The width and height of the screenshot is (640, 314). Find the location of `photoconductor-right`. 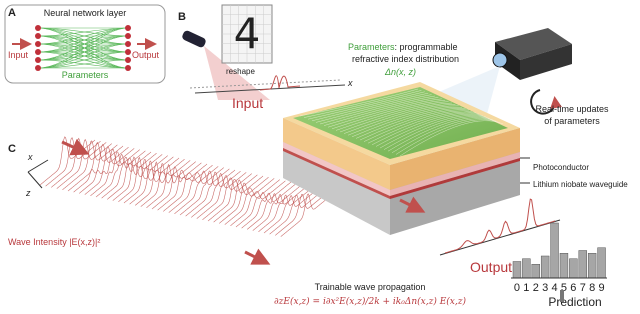

photoconductor-right is located at coordinates (455, 159).